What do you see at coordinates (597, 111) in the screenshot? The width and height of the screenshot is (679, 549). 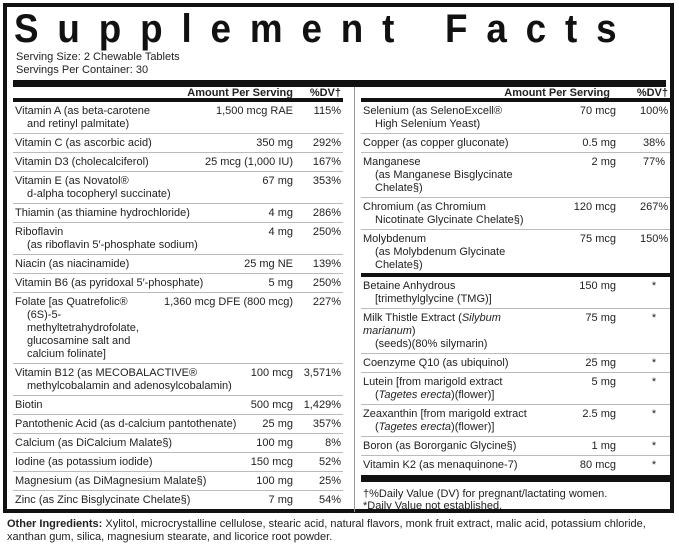 I see `nutrient-amount: 70 mcg` at bounding box center [597, 111].